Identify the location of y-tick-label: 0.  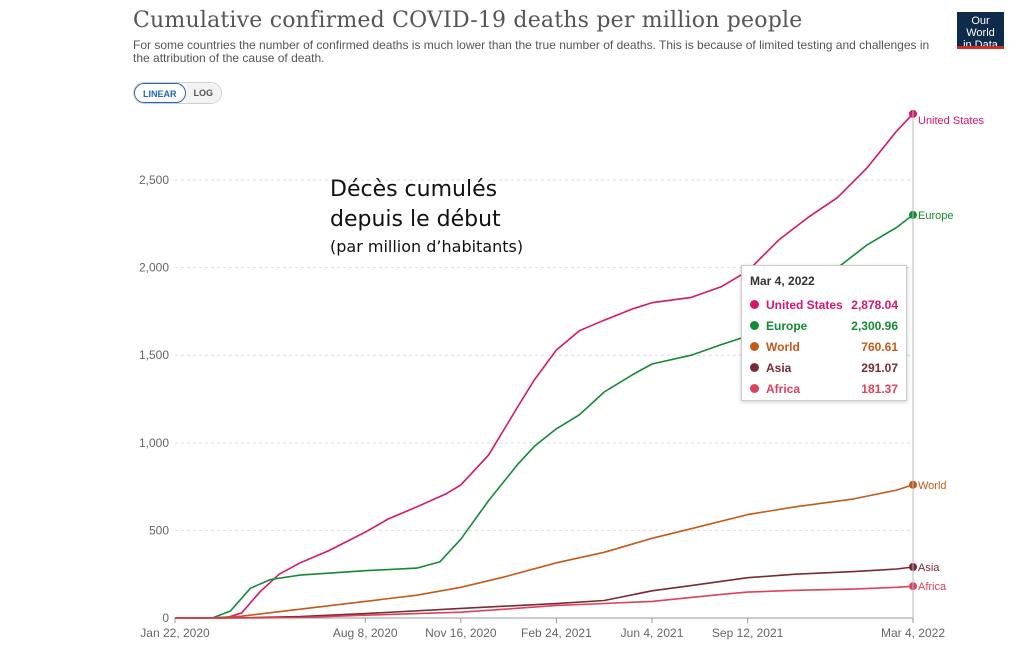
(165, 618).